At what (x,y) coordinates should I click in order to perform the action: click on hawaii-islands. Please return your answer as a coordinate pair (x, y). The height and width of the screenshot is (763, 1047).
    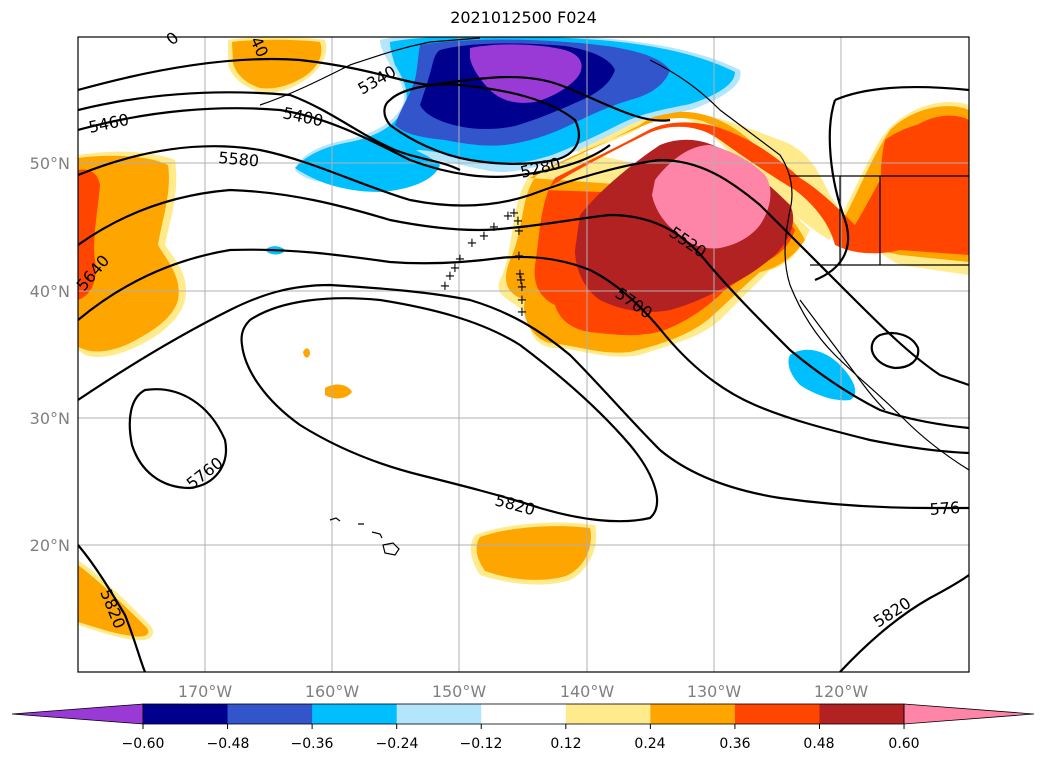
    Looking at the image, I should click on (364, 536).